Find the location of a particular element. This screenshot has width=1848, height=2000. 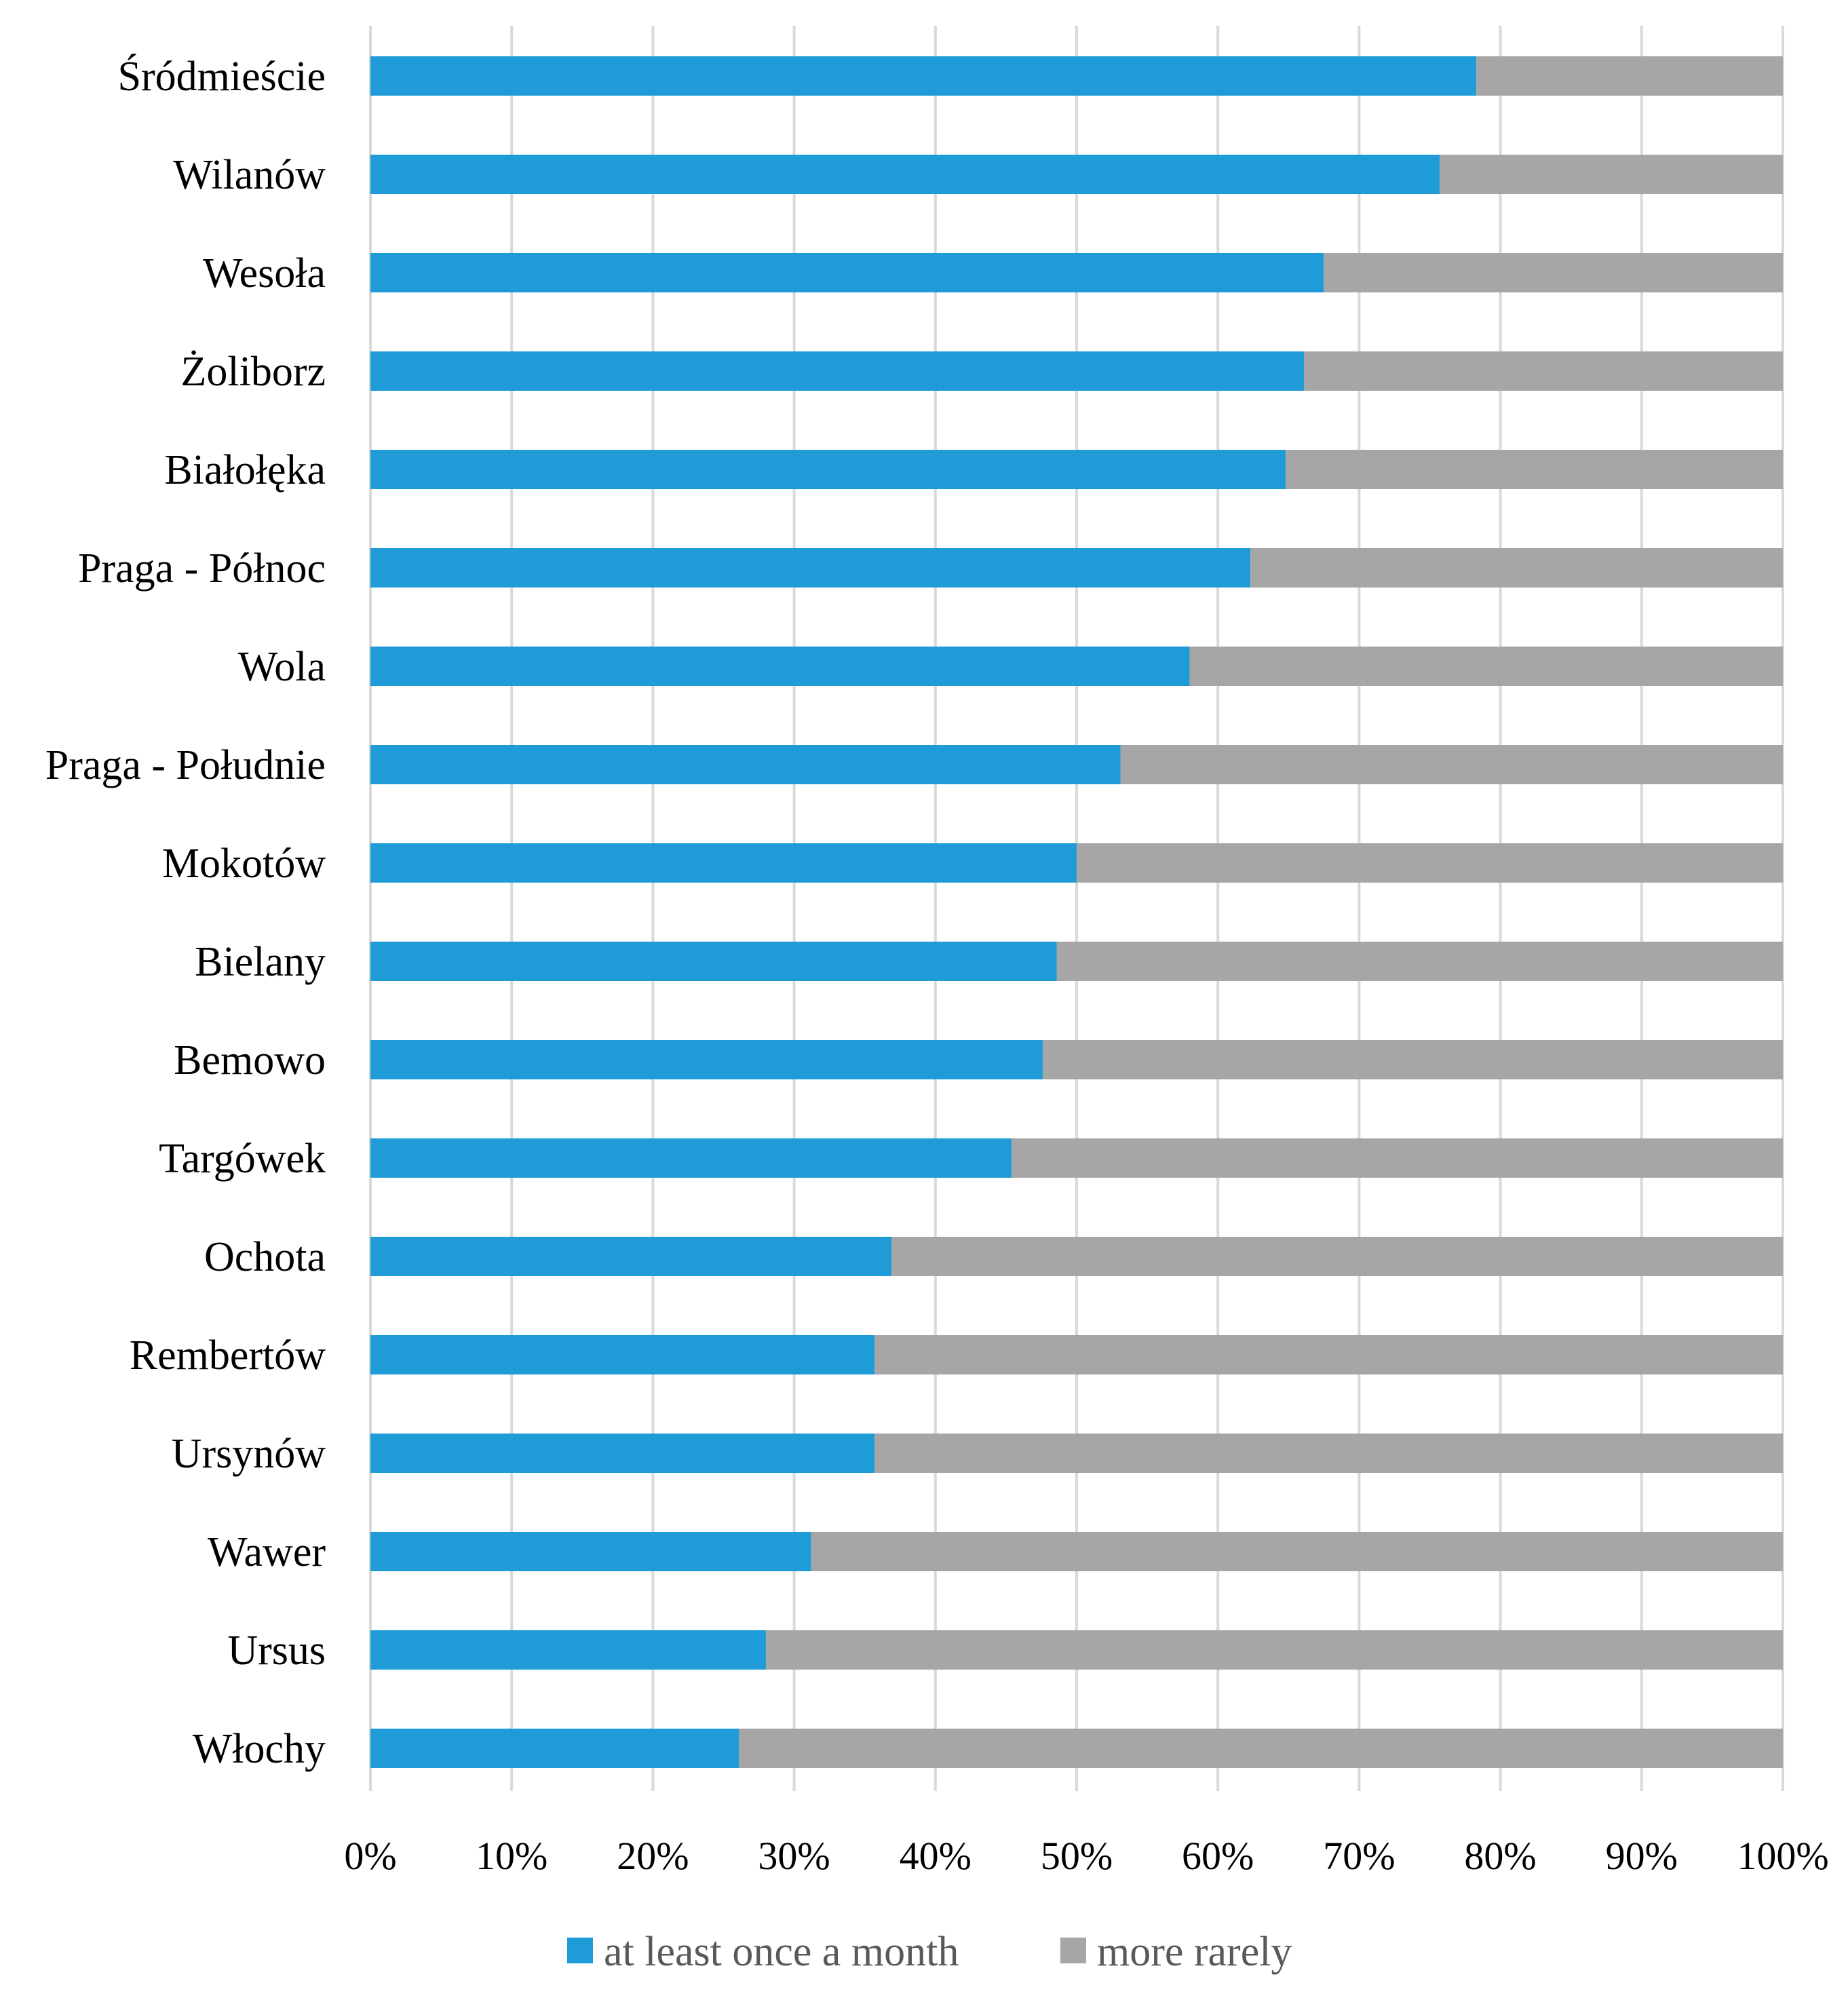

category-label: Śródmieście is located at coordinates (222, 77).